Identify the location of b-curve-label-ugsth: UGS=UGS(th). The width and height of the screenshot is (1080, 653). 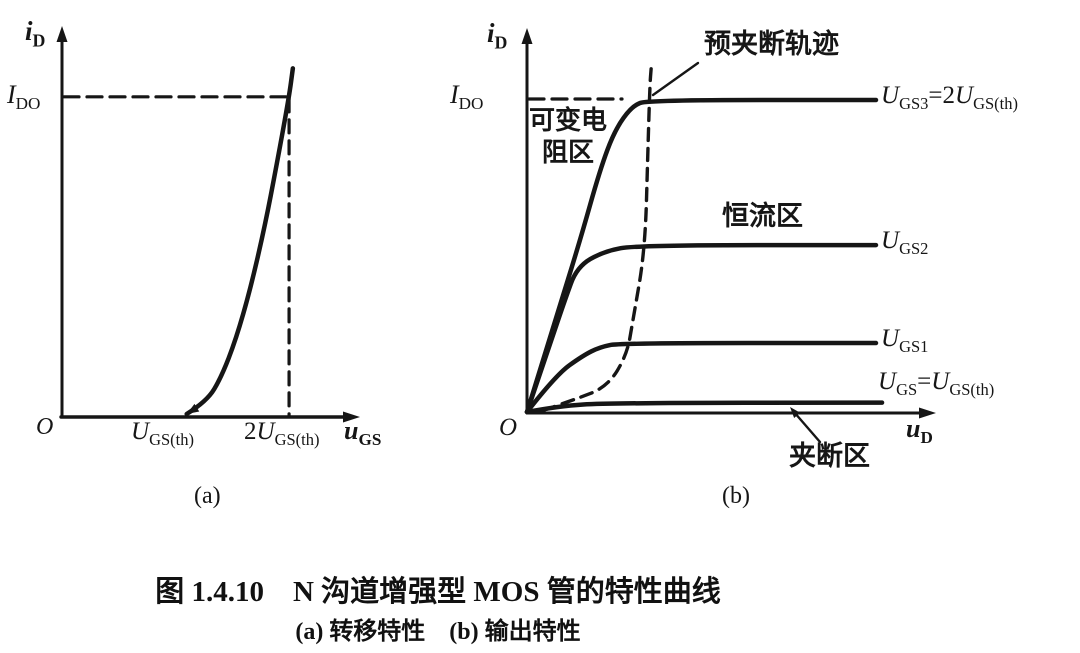
(936, 383).